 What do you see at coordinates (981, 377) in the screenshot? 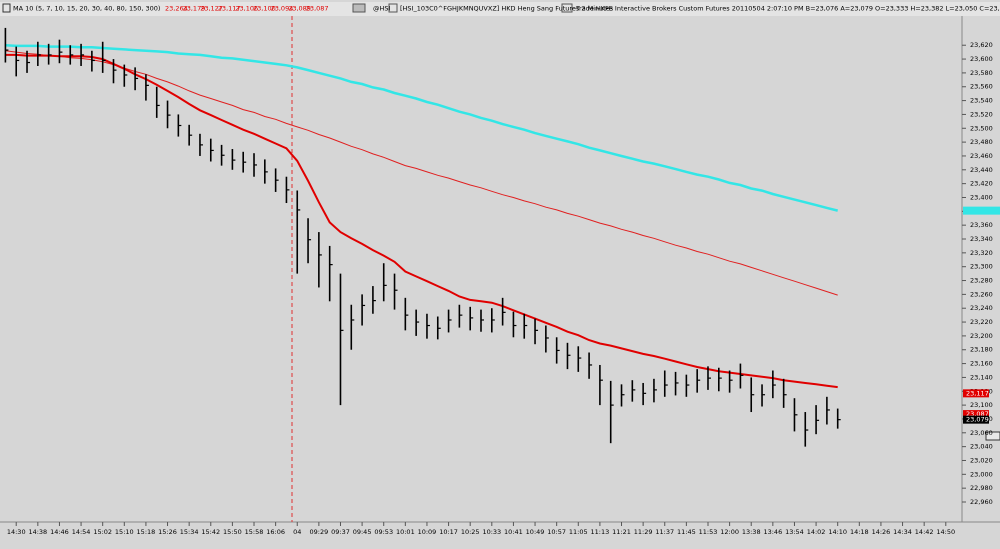
I see `y-tick-label: 23,140` at bounding box center [981, 377].